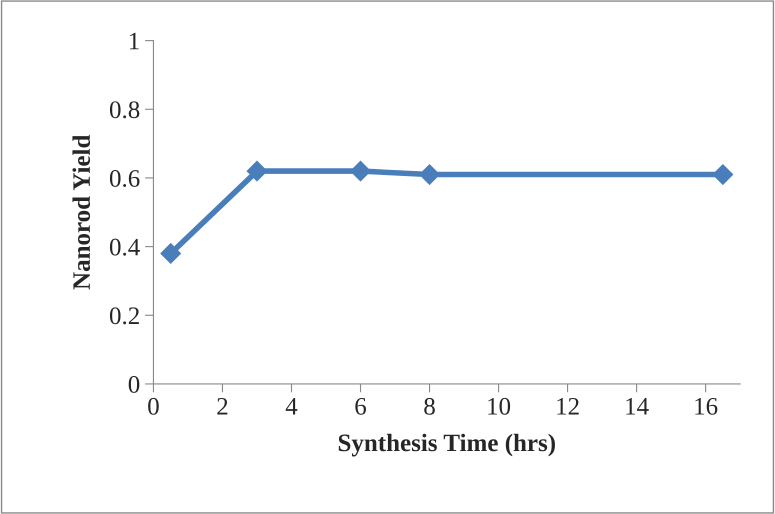 The image size is (775, 514). I want to click on x-tick-label: 2, so click(222, 406).